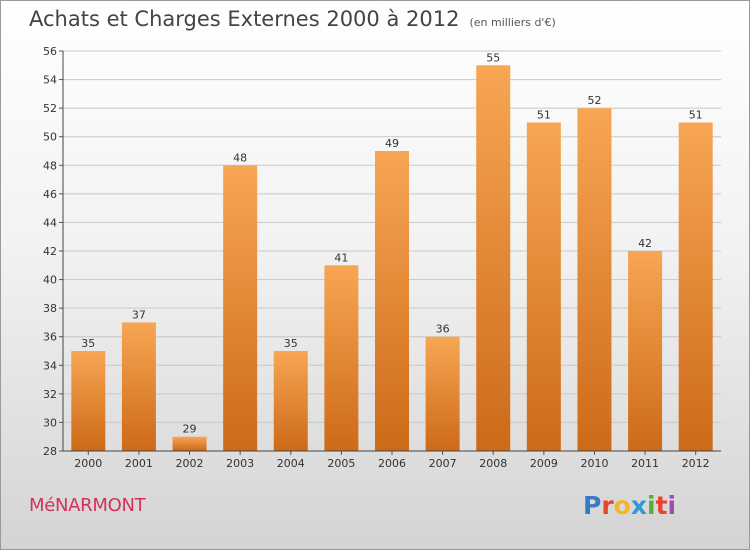 This screenshot has height=550, width=750. I want to click on x-tick-label-2005: 2005, so click(341, 463).